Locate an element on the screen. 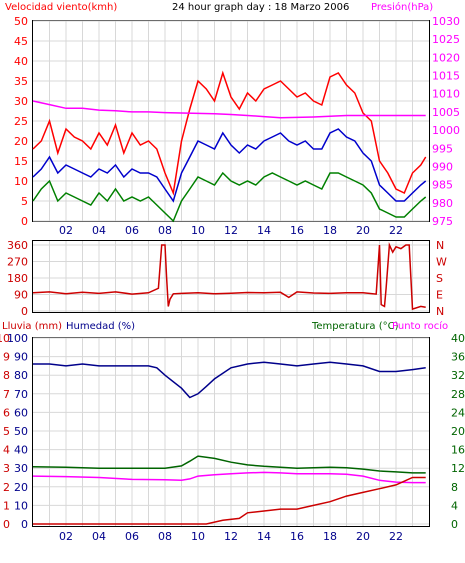 This screenshot has height=563, width=465. rain-tick-label: 1 is located at coordinates (6, 505).